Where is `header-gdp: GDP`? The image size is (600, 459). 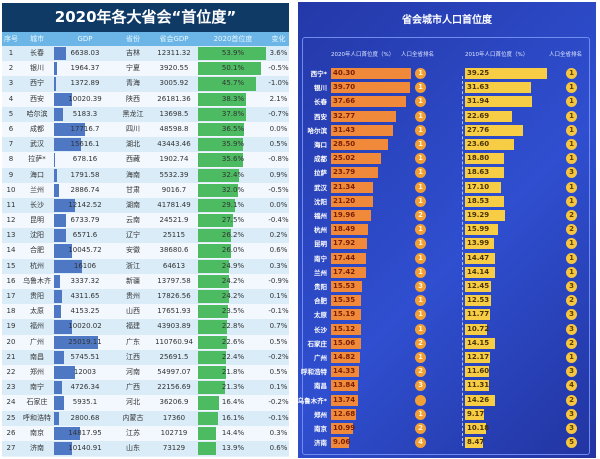
header-gdp: GDP is located at coordinates (85, 39).